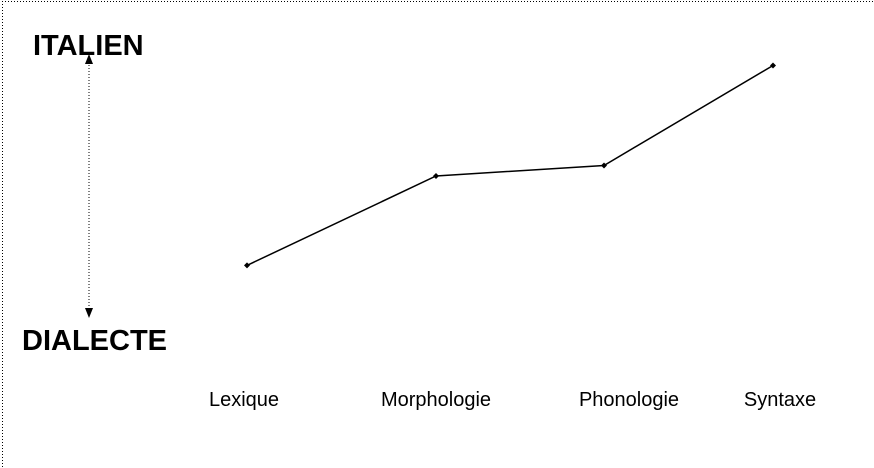  Describe the element at coordinates (94, 341) in the screenshot. I see `y-bottom-label: DIALECTE` at that location.